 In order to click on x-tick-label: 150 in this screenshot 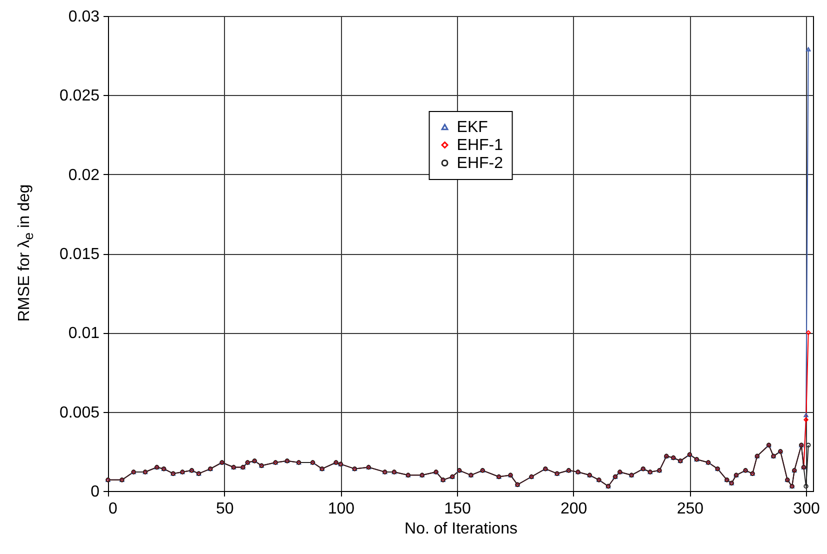, I will do `click(457, 509)`.